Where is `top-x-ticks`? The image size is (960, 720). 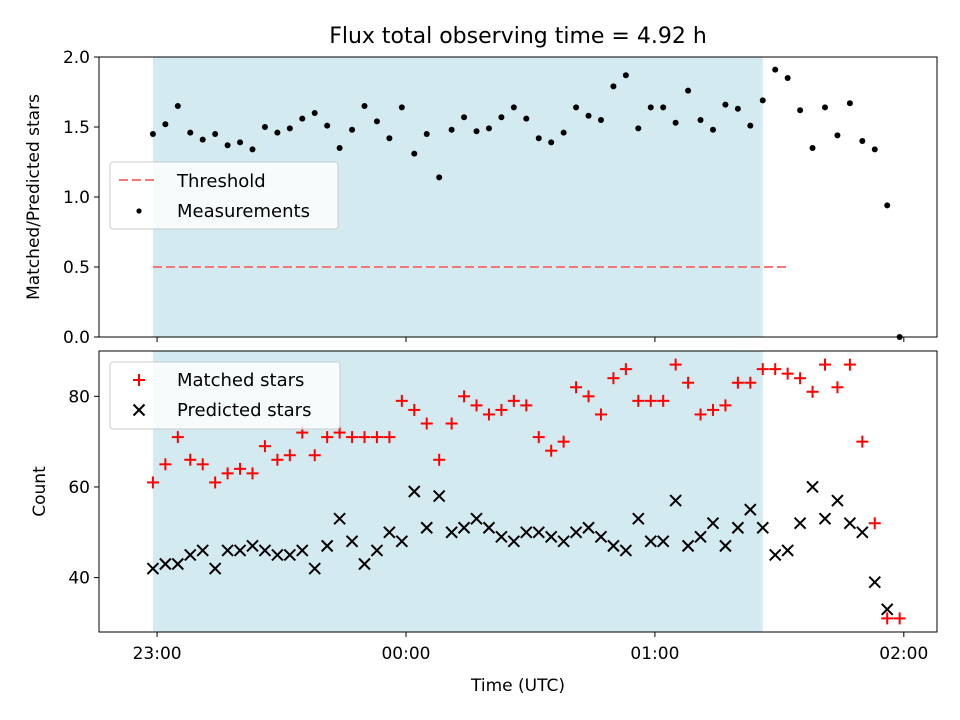
top-x-ticks is located at coordinates (530, 339).